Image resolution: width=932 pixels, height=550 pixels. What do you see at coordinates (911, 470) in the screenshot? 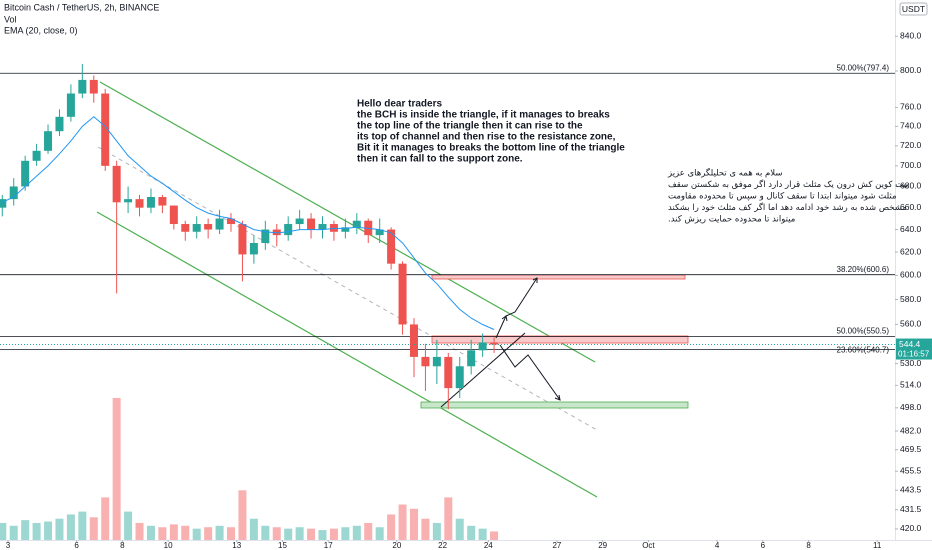
I see `y-tick-label: 455.5` at bounding box center [911, 470].